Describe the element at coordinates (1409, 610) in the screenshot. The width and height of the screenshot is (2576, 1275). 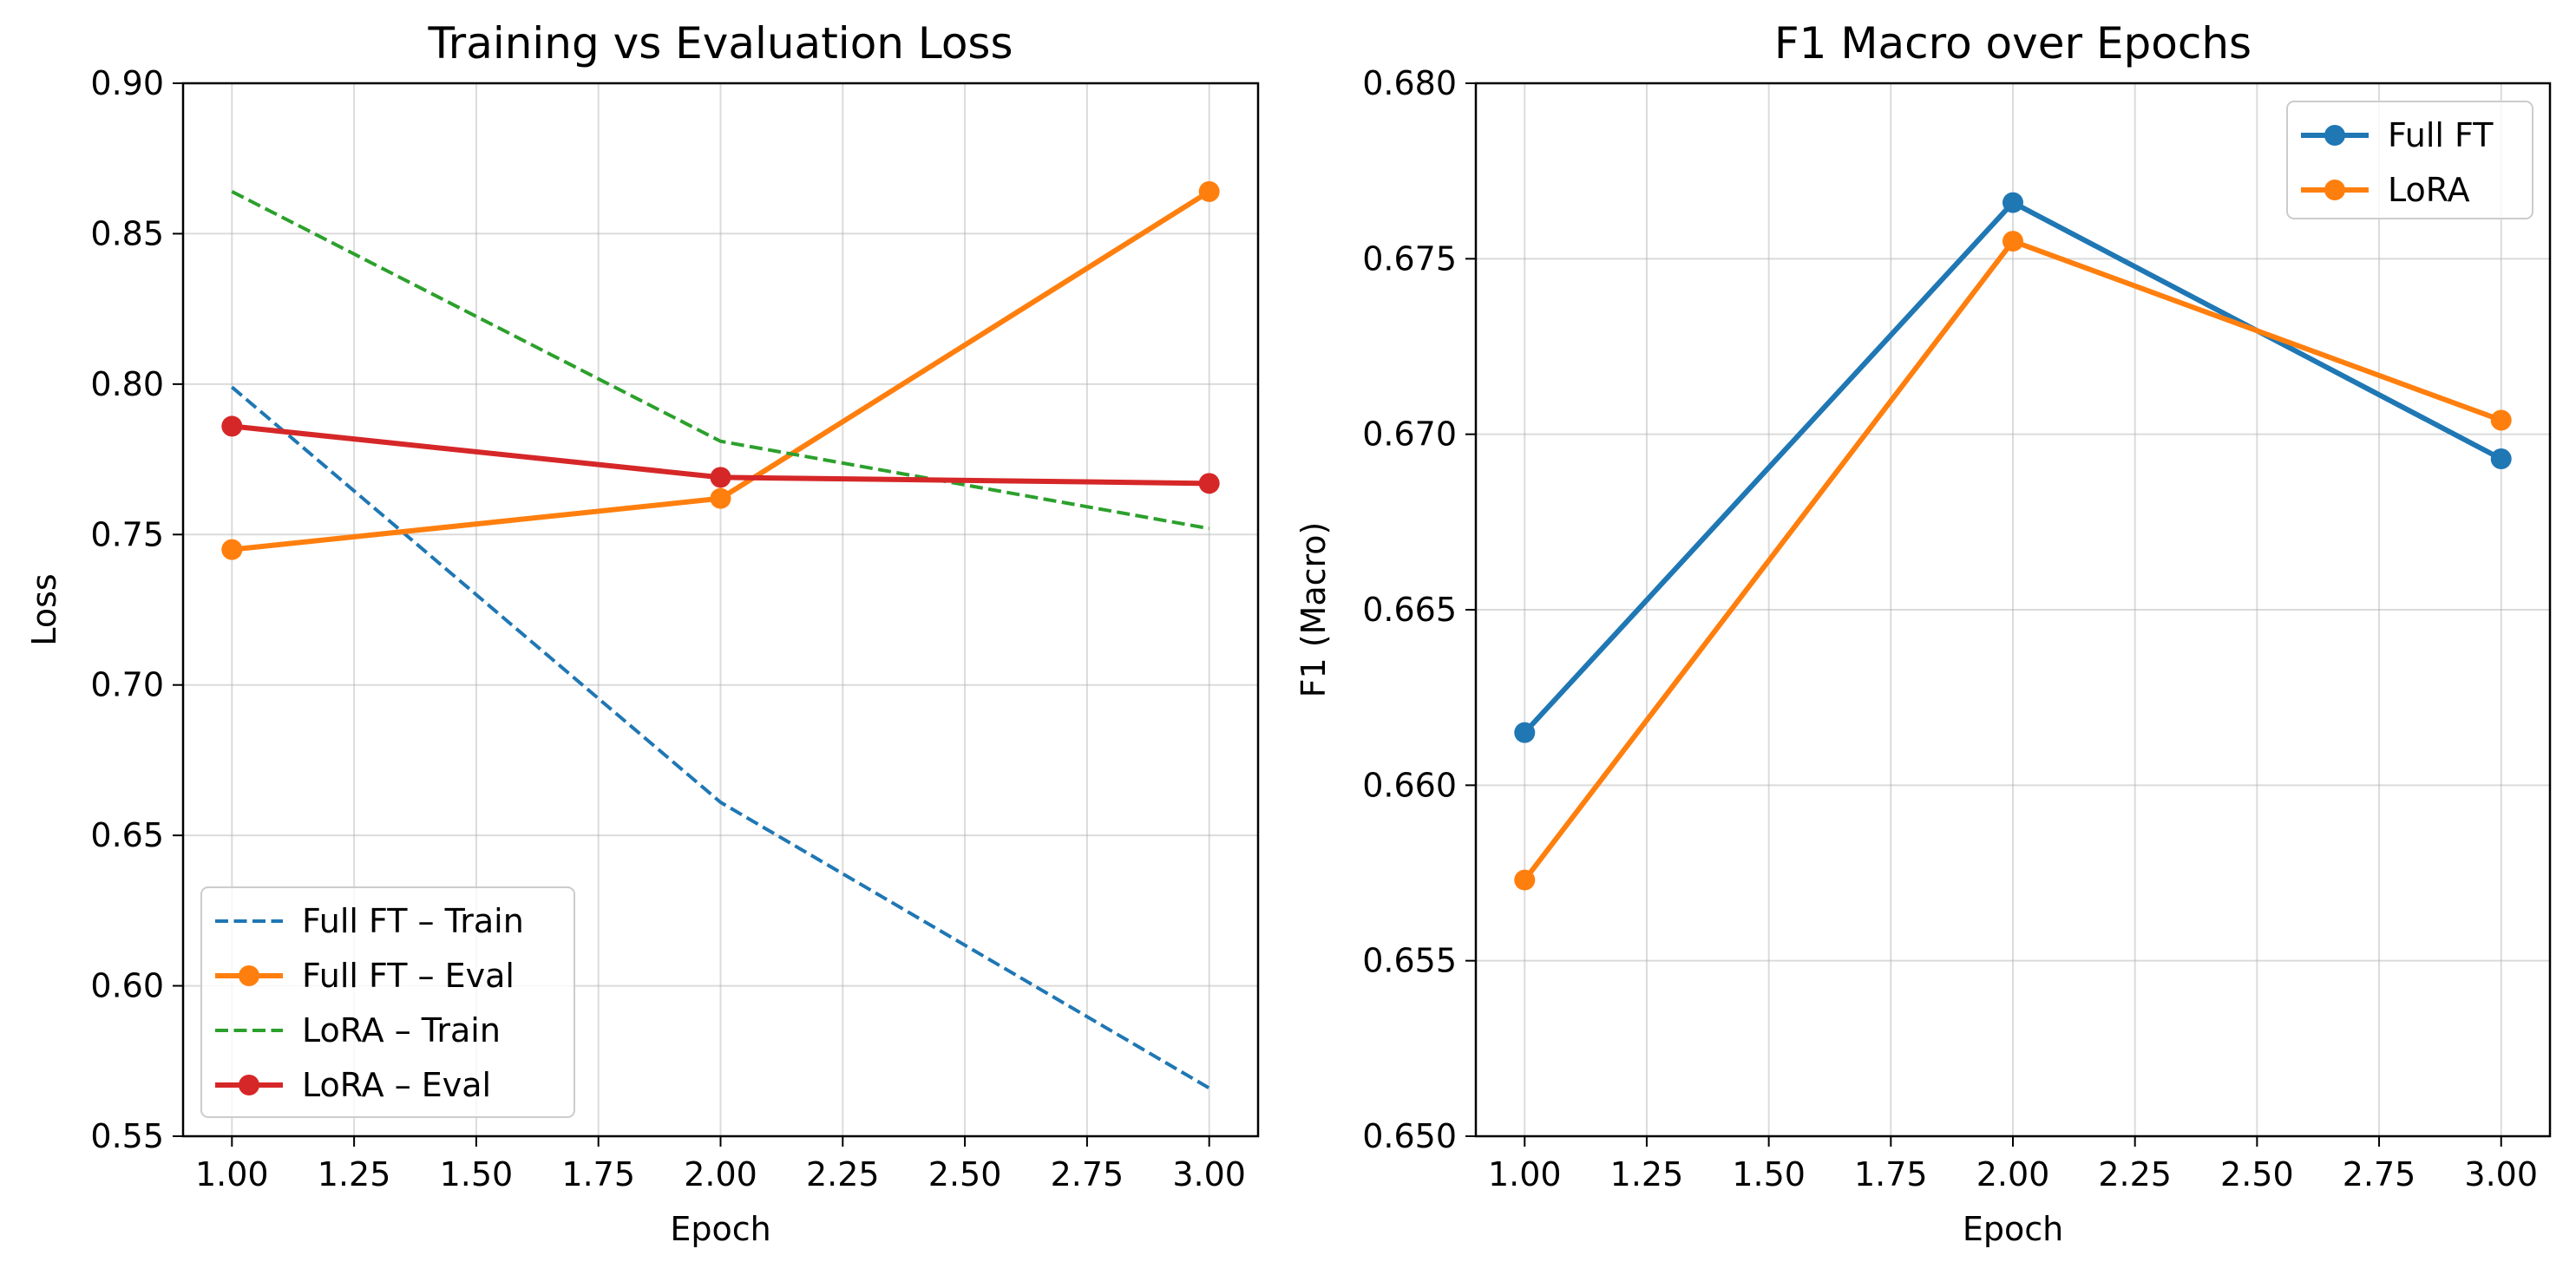
I see `y-tick-label: 0.665` at that location.